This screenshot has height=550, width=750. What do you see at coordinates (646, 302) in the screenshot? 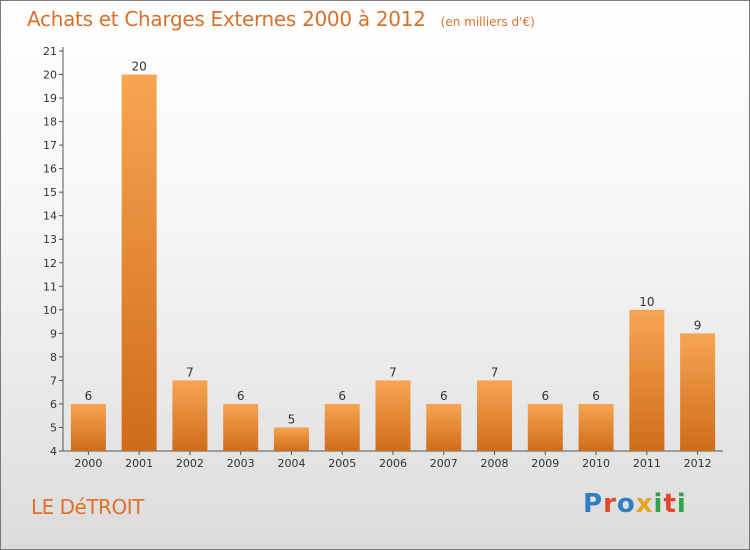
I see `data-label: 10` at bounding box center [646, 302].